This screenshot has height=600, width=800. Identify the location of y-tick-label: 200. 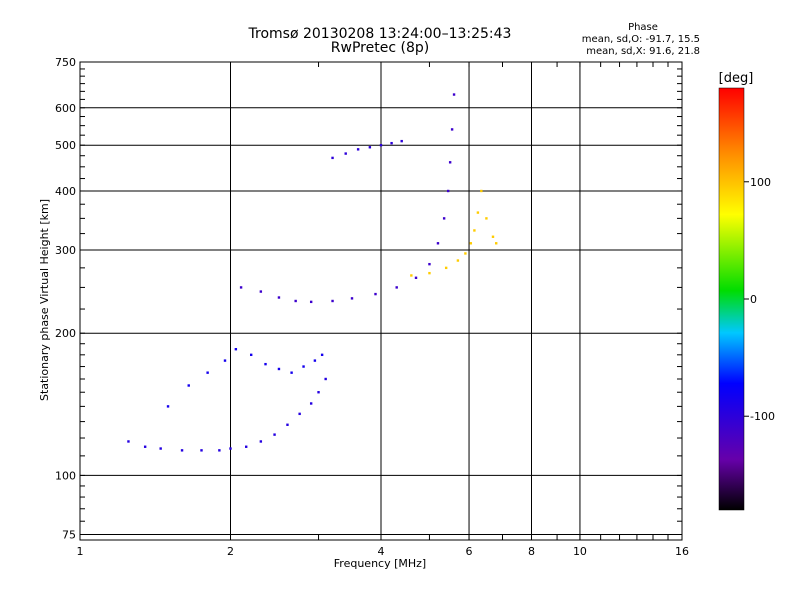
(65, 333).